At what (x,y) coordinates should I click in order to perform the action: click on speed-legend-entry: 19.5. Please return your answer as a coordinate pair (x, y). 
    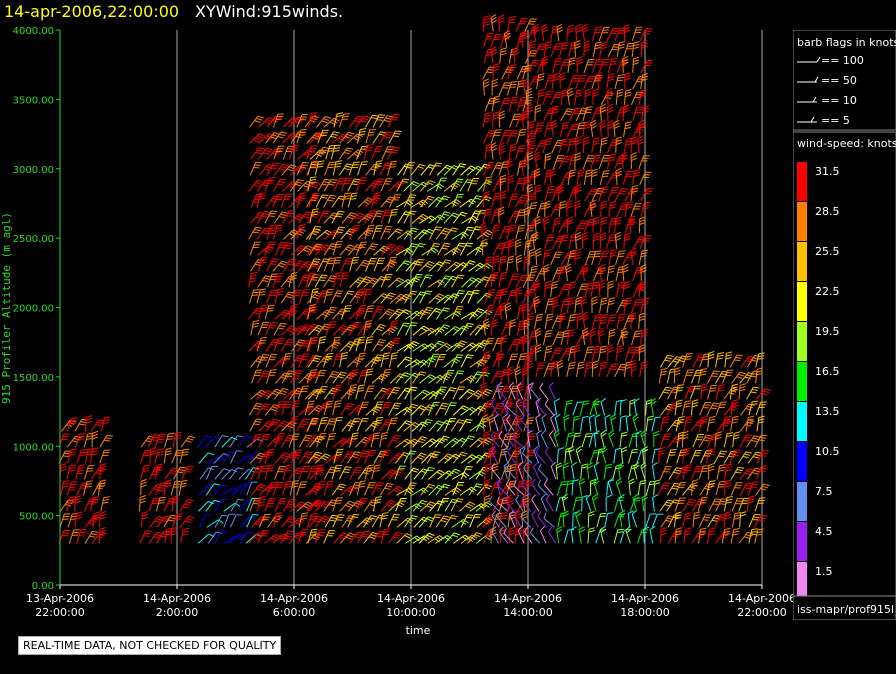
    Looking at the image, I should click on (818, 341).